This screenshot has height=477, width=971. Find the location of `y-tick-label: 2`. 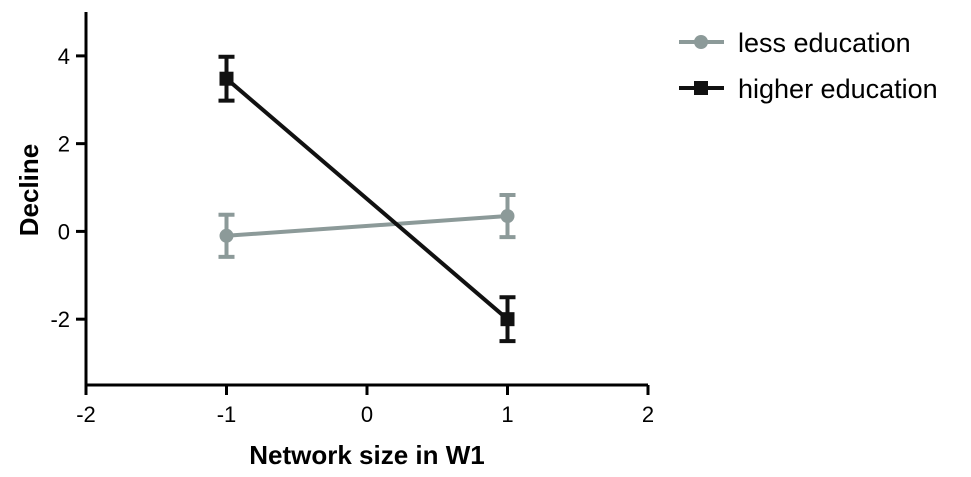

y-tick-label: 2 is located at coordinates (64, 144).